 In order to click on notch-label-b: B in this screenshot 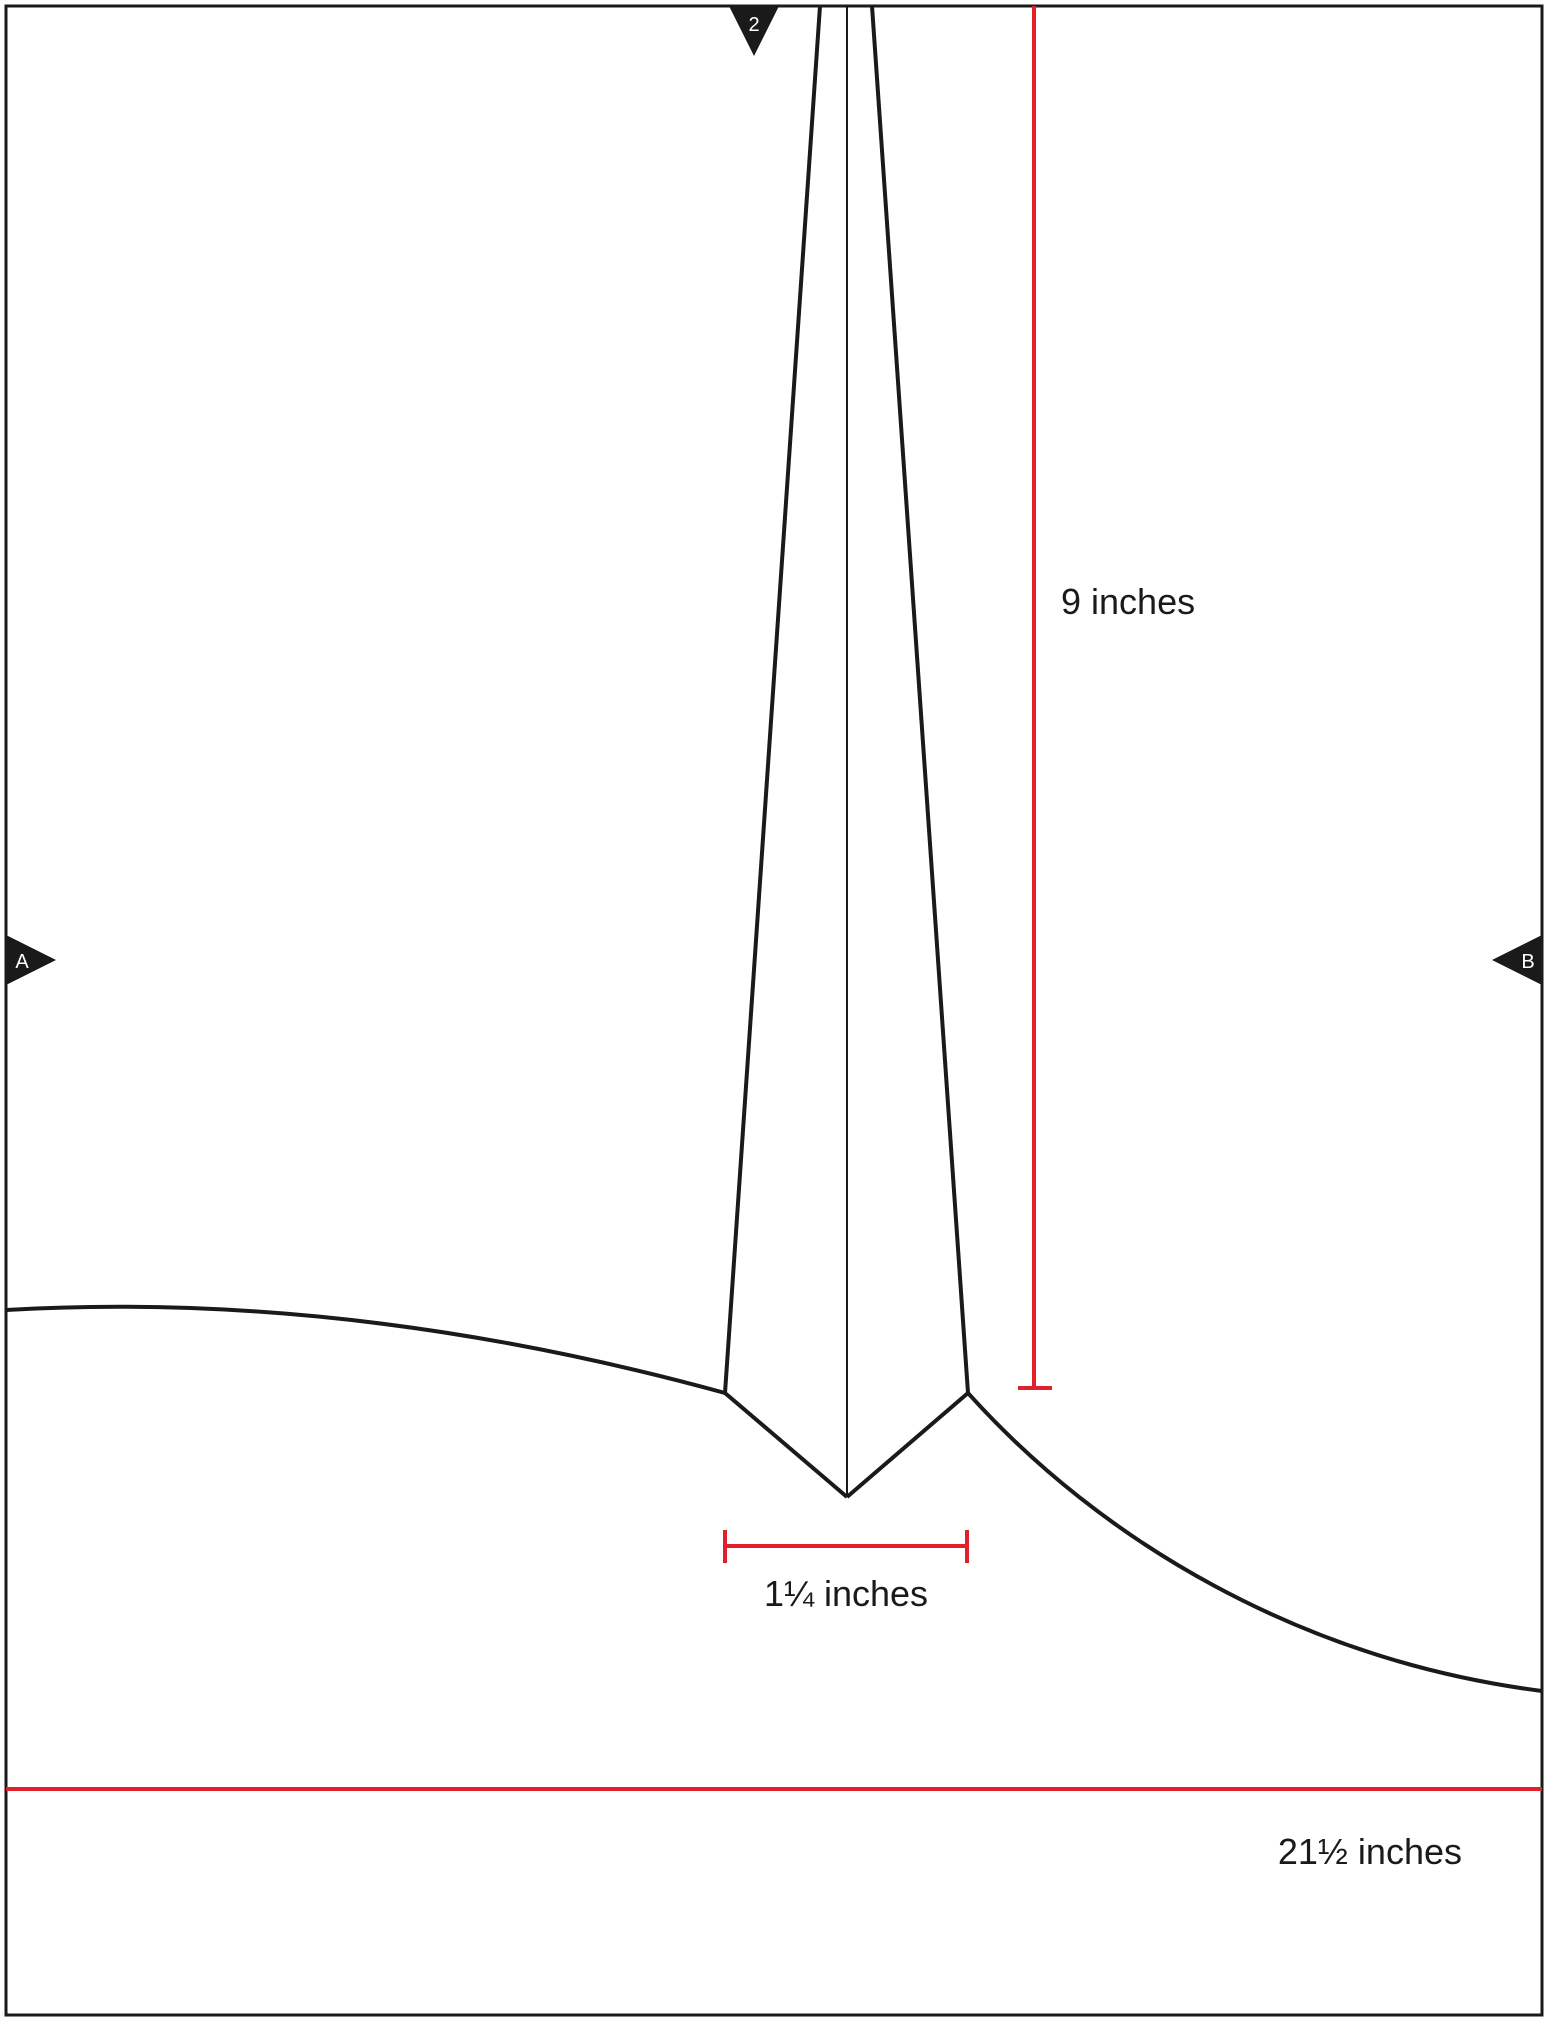, I will do `click(1527, 962)`.